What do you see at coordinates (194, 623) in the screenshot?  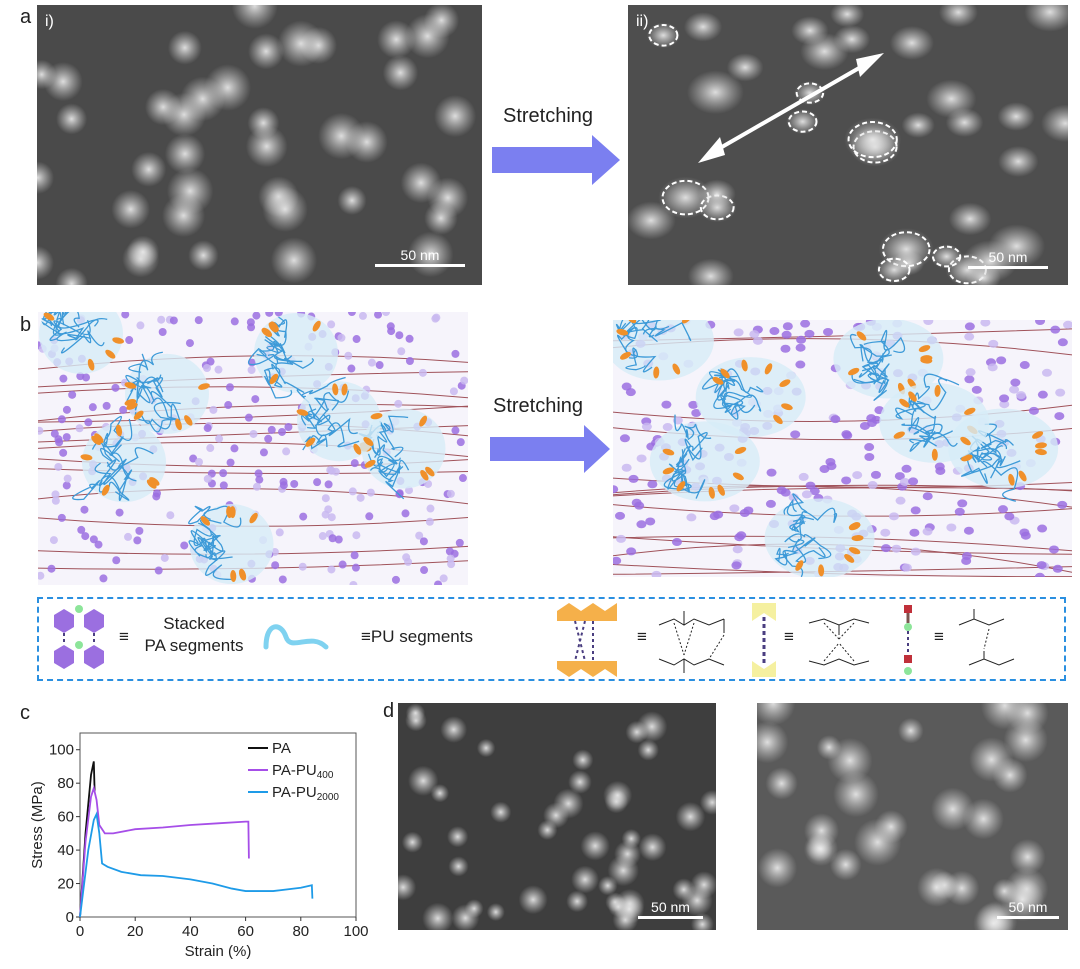 I see `label-line: Stacked` at bounding box center [194, 623].